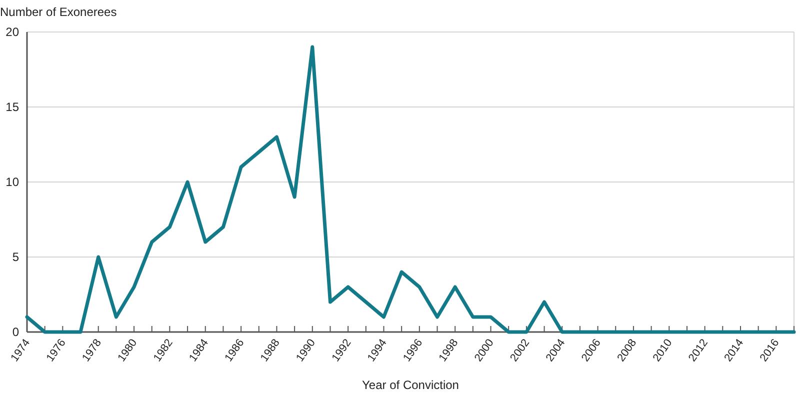  I want to click on y-axis-title: Number of Exonerees, so click(58, 12).